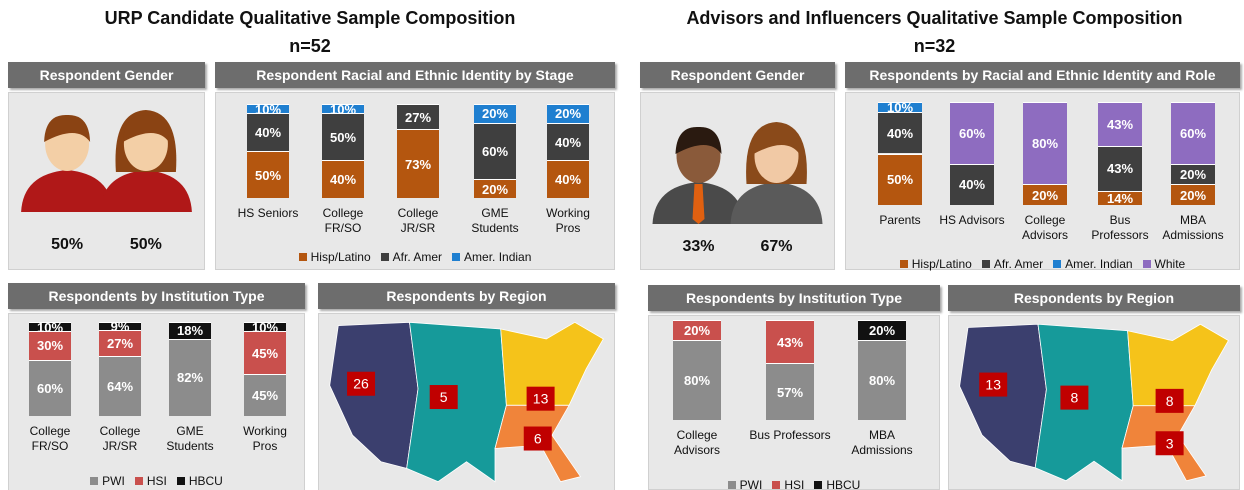 Image resolution: width=1244 pixels, height=490 pixels. What do you see at coordinates (444, 397) in the screenshot?
I see `region-count: 5` at bounding box center [444, 397].